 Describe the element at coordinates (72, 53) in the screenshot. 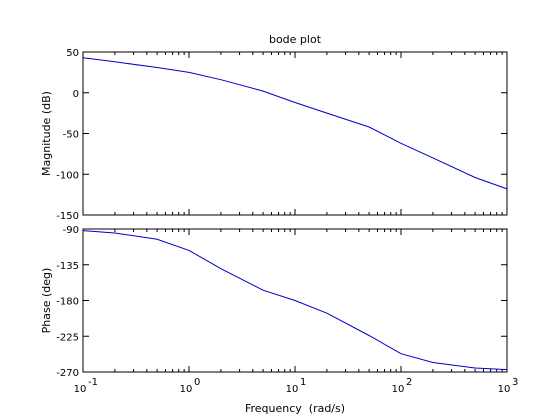

I see `y-tick-label: 50` at that location.